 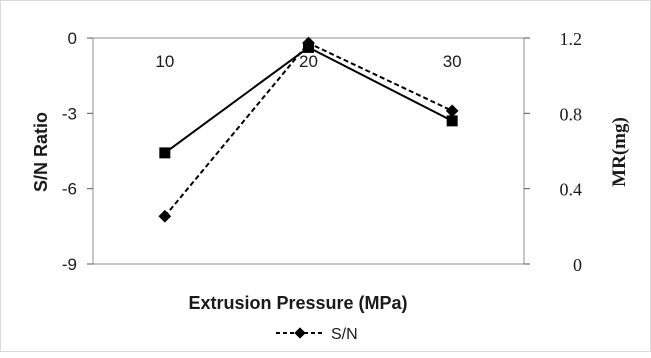 I want to click on legend-diamond-marker, so click(x=300, y=333).